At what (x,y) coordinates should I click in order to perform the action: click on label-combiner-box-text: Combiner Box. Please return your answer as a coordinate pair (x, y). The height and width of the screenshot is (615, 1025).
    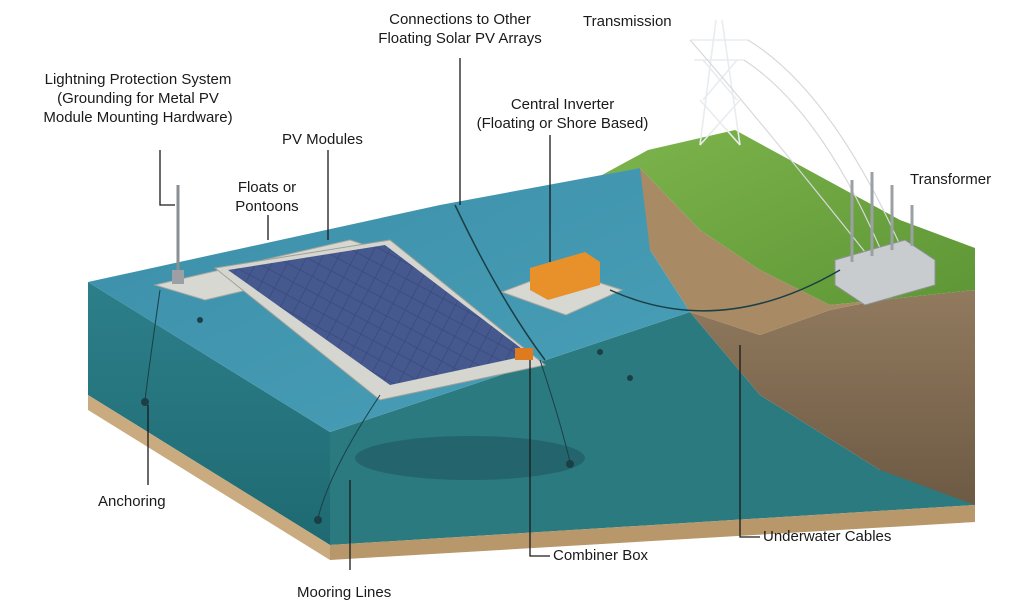
    Looking at the image, I should click on (601, 555).